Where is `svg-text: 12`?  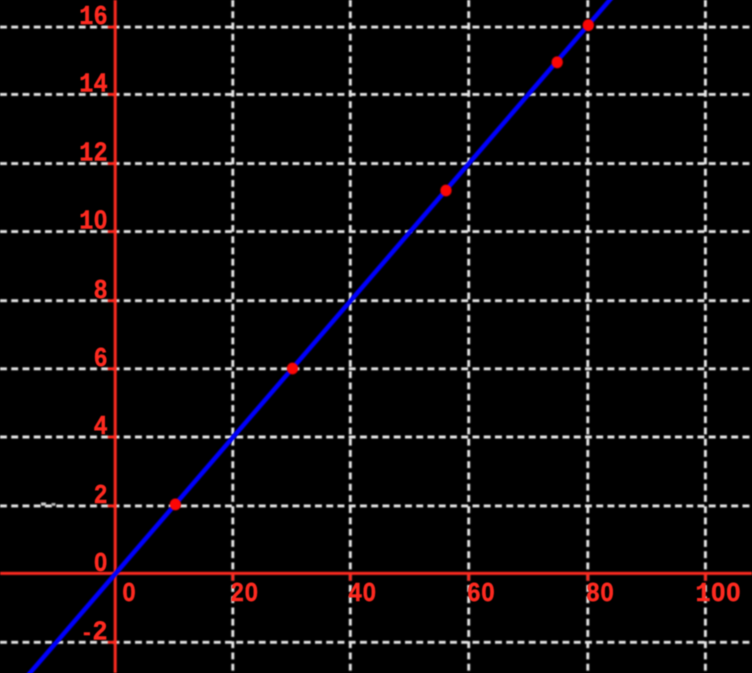 svg-text: 12 is located at coordinates (93, 155).